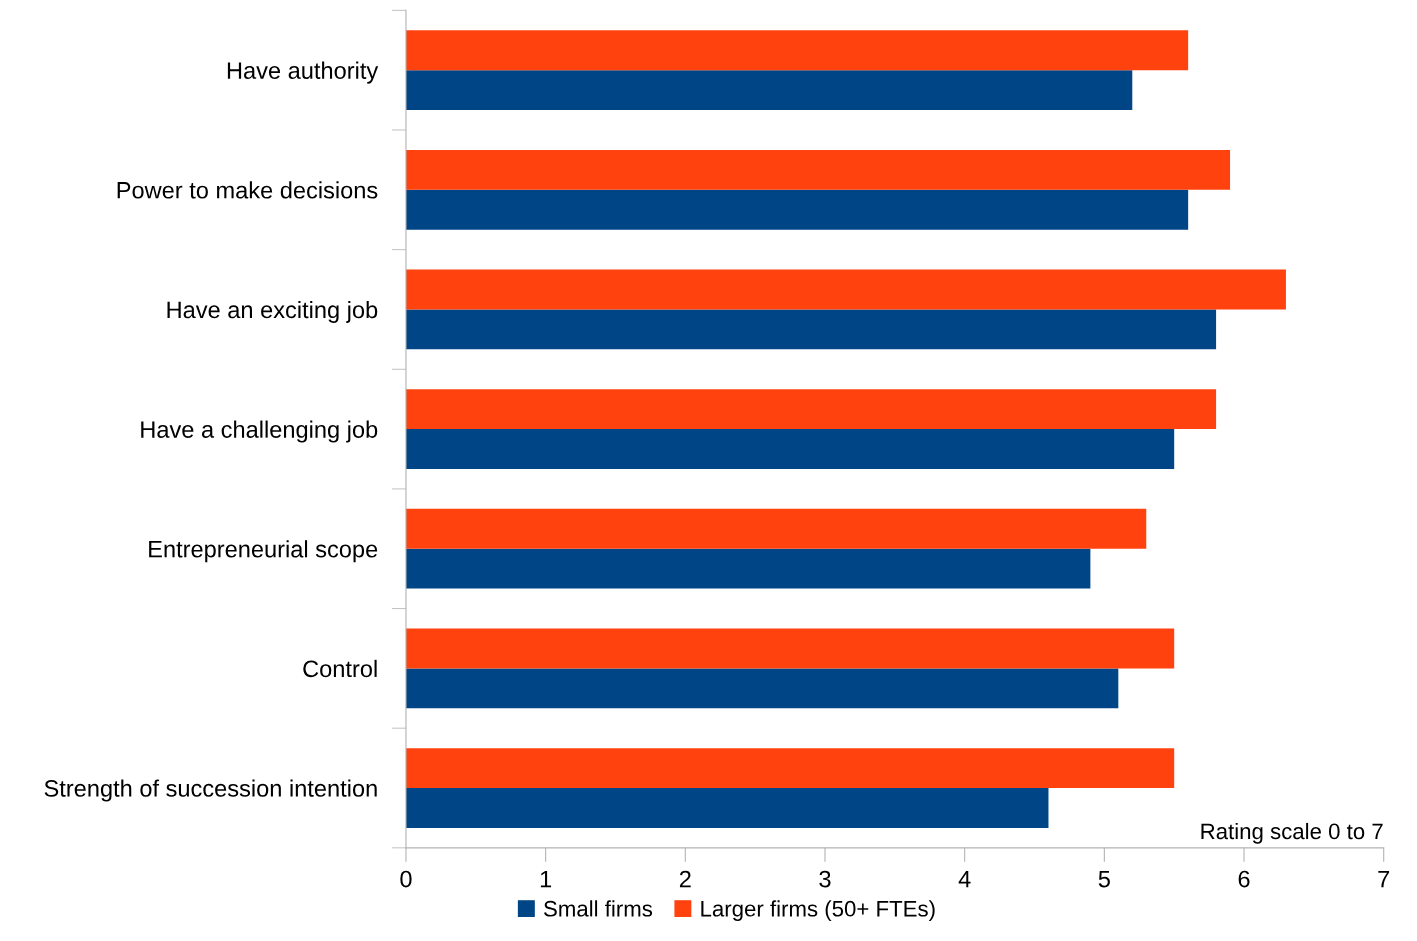 This screenshot has width=1417, height=941. What do you see at coordinates (818, 910) in the screenshot?
I see `legend-label: Larger firms (50+ FTEs)` at bounding box center [818, 910].